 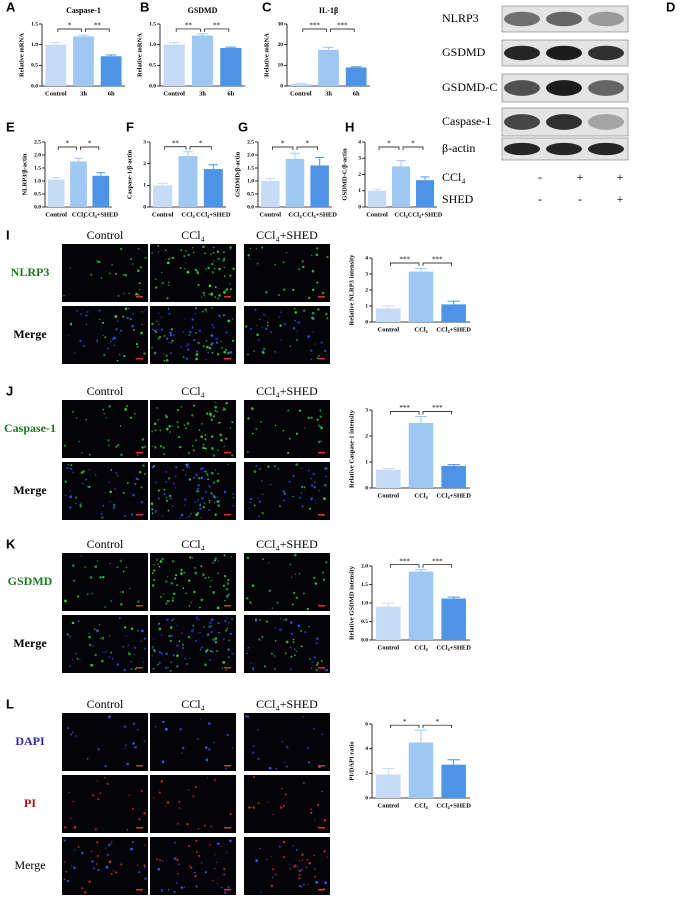 What do you see at coordinates (37, 142) in the screenshot?
I see `y-tick-label: 2.5` at bounding box center [37, 142].